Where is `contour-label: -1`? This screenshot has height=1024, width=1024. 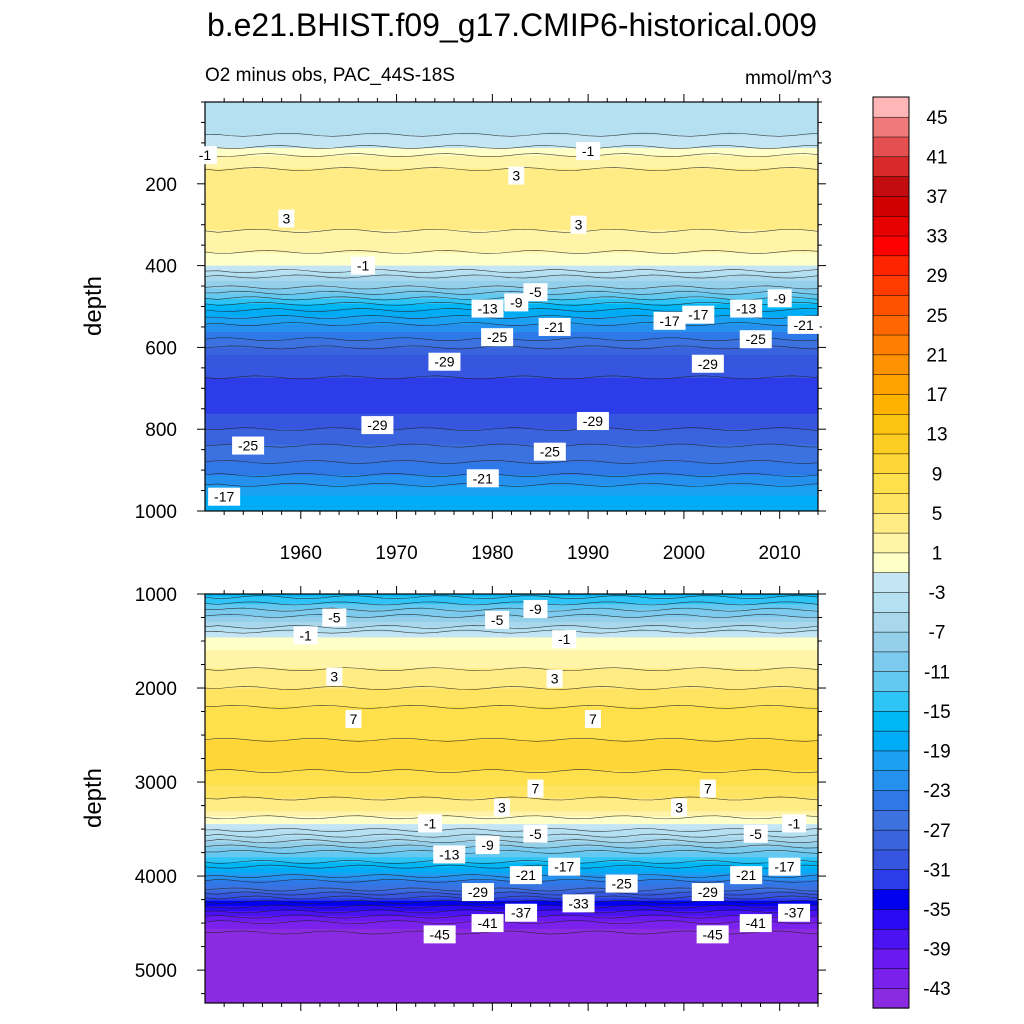
contour-label: -1 is located at coordinates (205, 155).